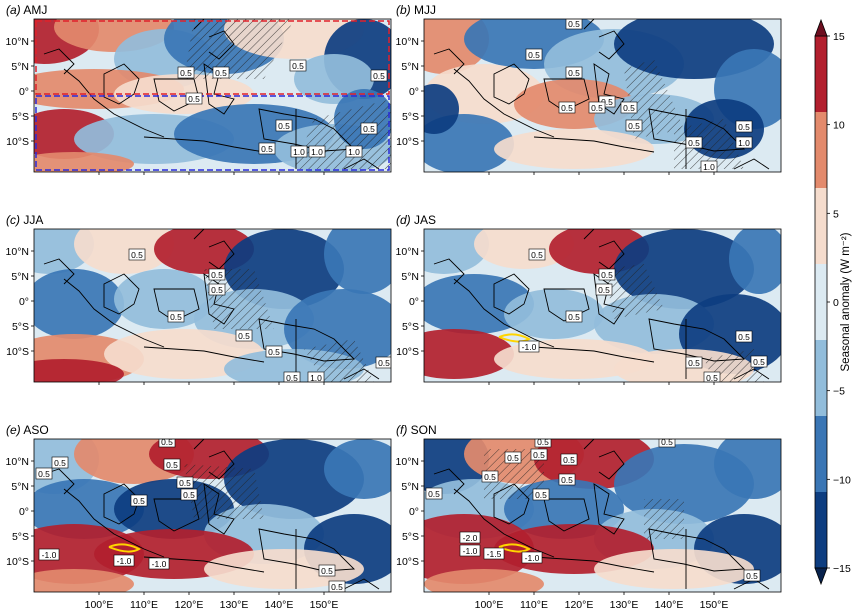 The image size is (856, 612). Describe the element at coordinates (836, 303) in the screenshot. I see `colorbar-tick-label: 0` at that location.